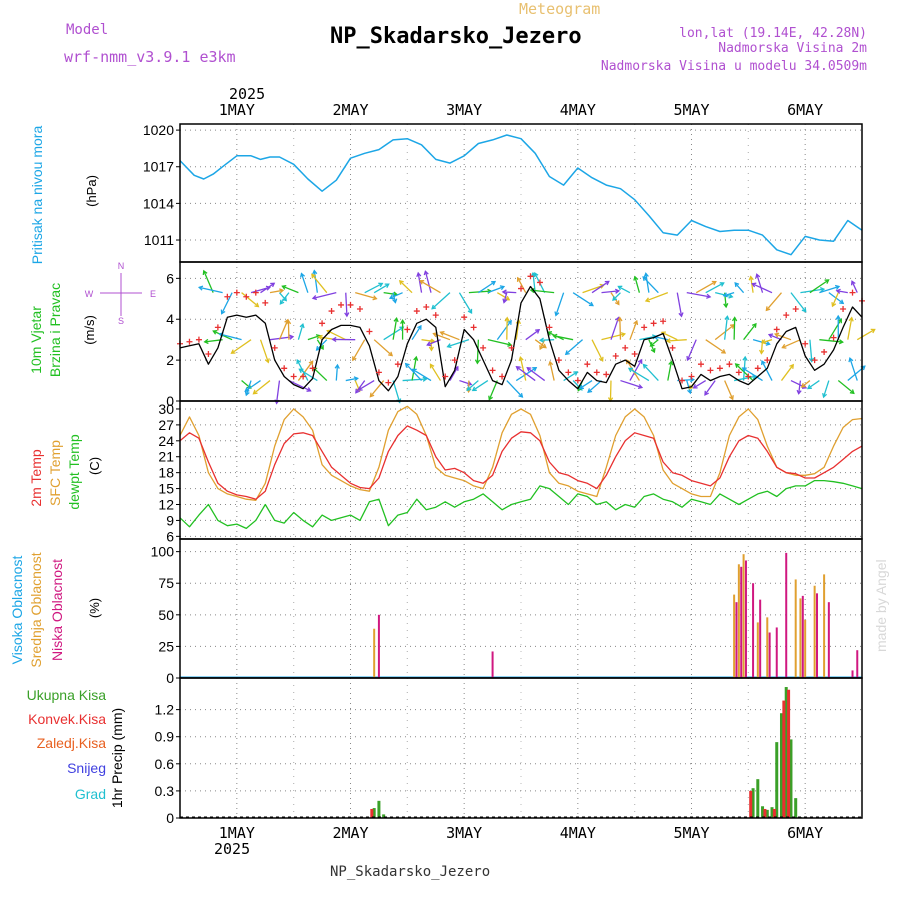 The height and width of the screenshot is (900, 900). What do you see at coordinates (166, 489) in the screenshot?
I see `y-tick-label: 15` at bounding box center [166, 489].